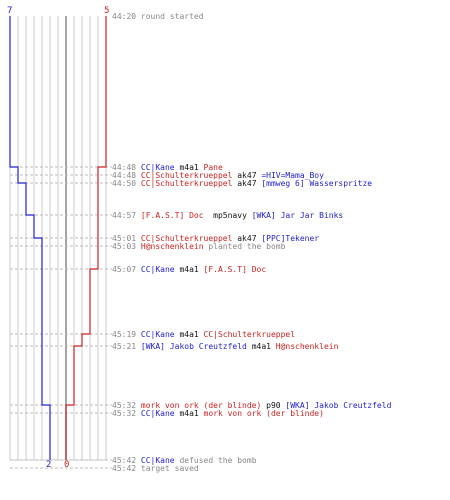 The height and width of the screenshot is (500, 450). What do you see at coordinates (297, 215) in the screenshot?
I see `player-name: [WKA] Jar Jar Binks` at bounding box center [297, 215].